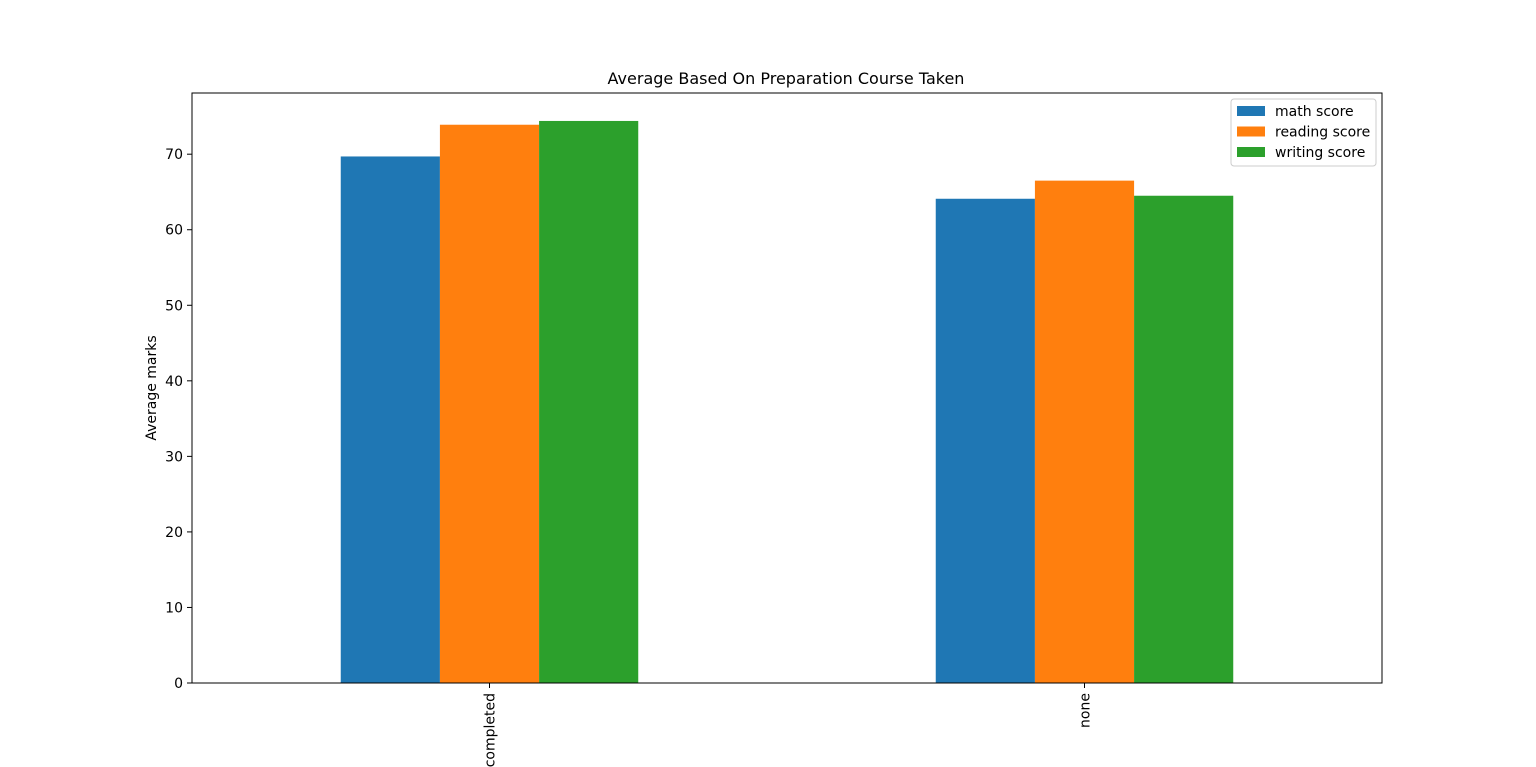  What do you see at coordinates (489, 404) in the screenshot?
I see `bar-reading-score-completed` at bounding box center [489, 404].